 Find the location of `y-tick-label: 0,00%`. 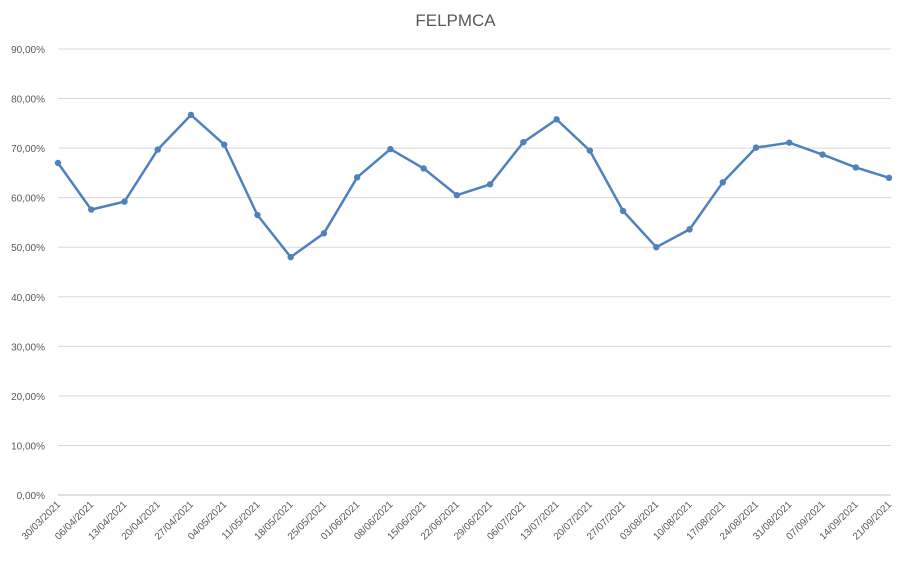

y-tick-label: 0,00% is located at coordinates (31, 496).